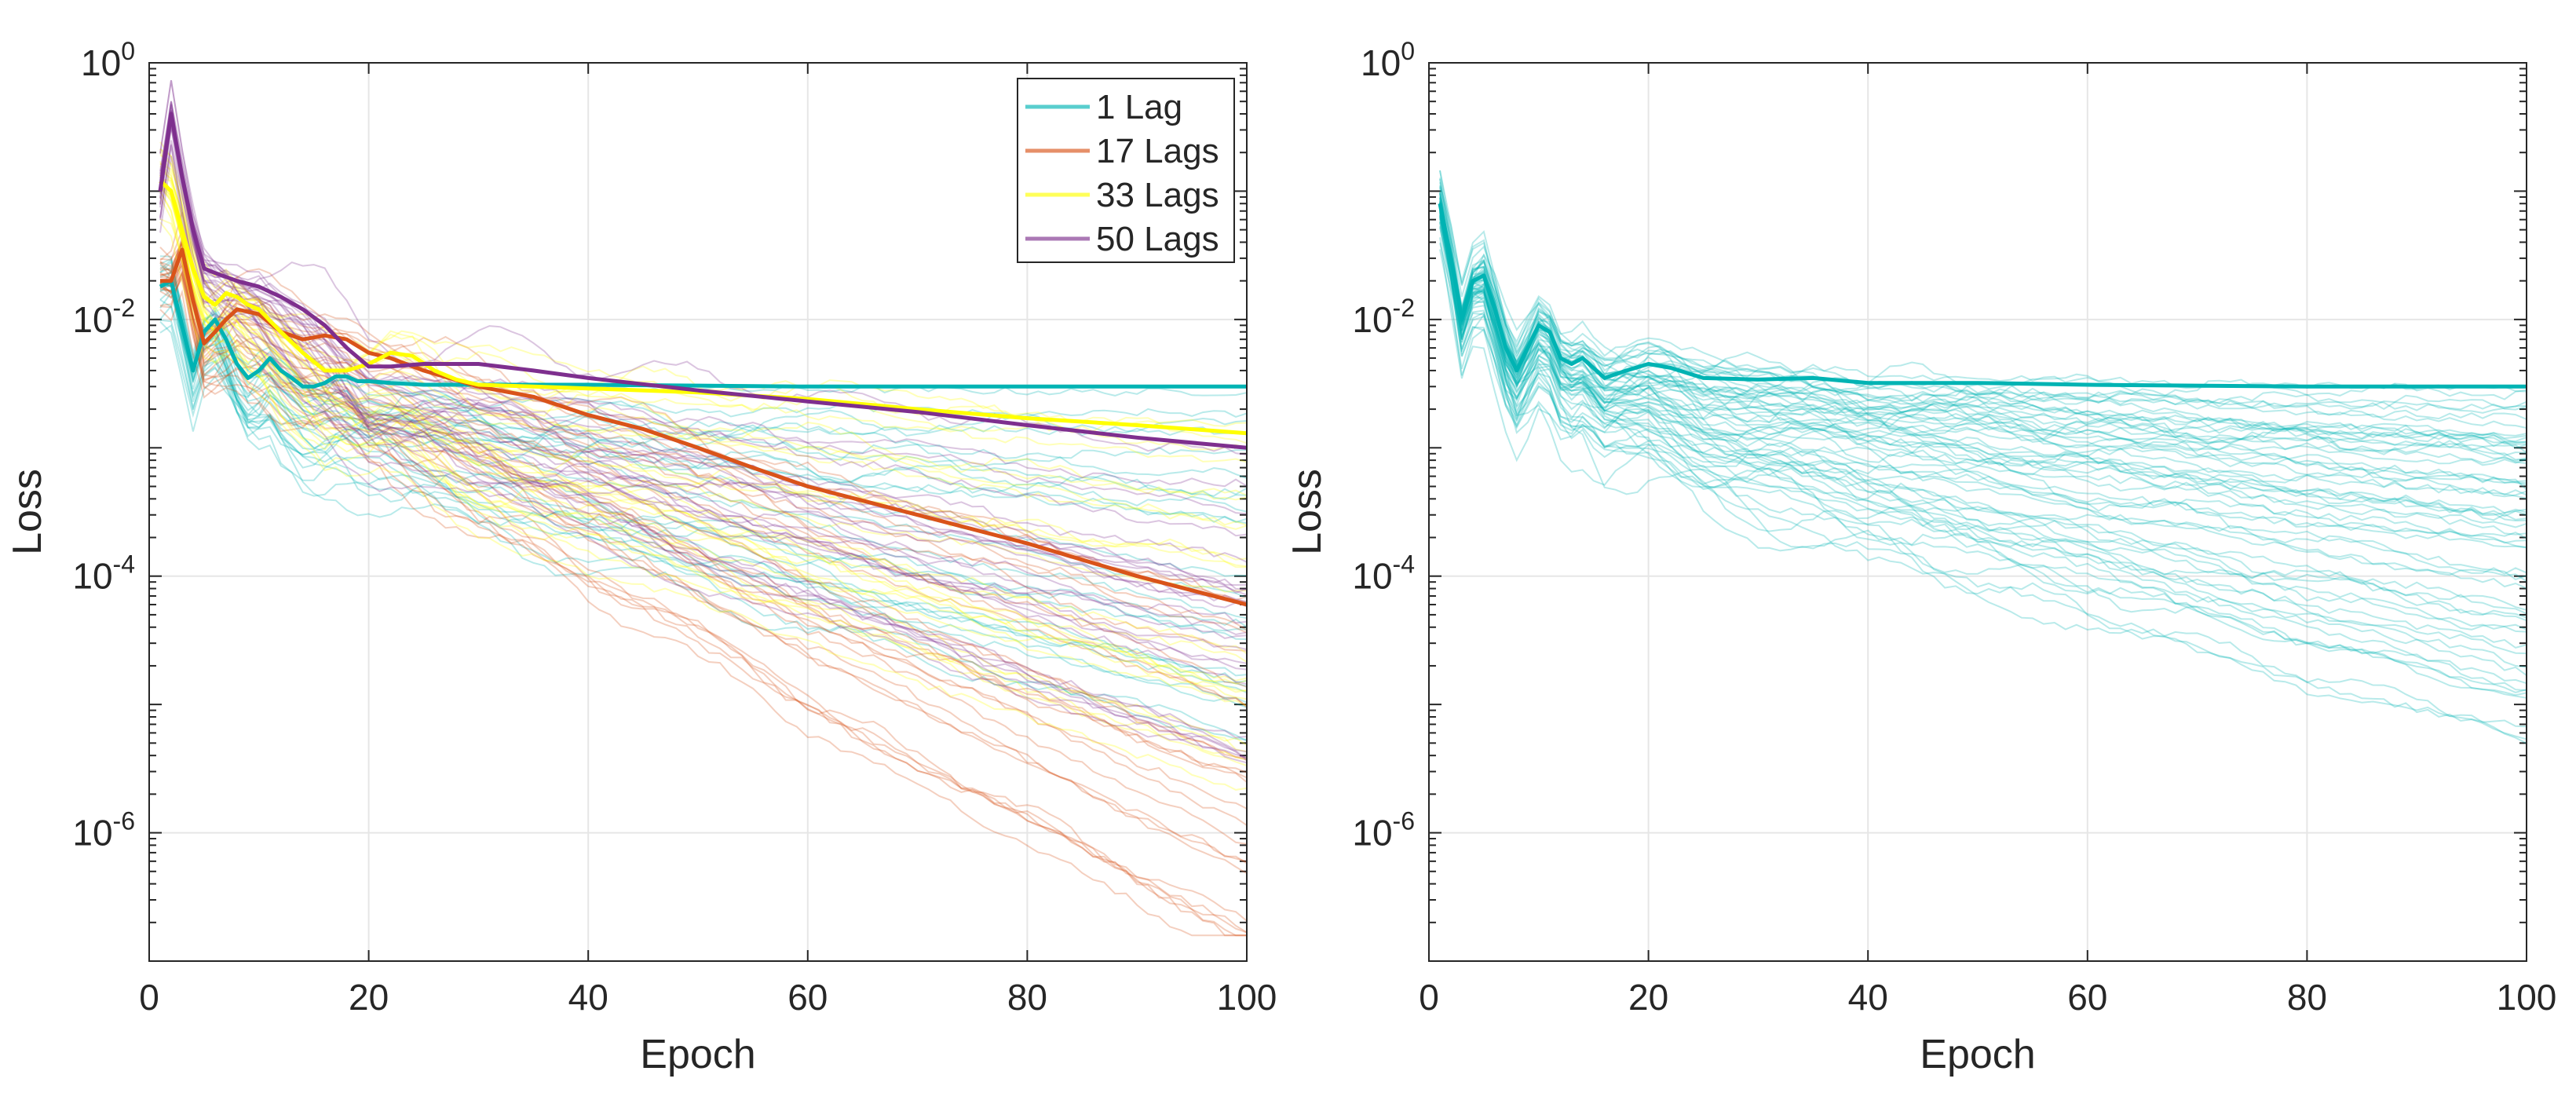 The image size is (2576, 1115). I want to click on left-legend: 1 Lag 17 Lags 33 Lags 50 Lags, so click(1126, 170).